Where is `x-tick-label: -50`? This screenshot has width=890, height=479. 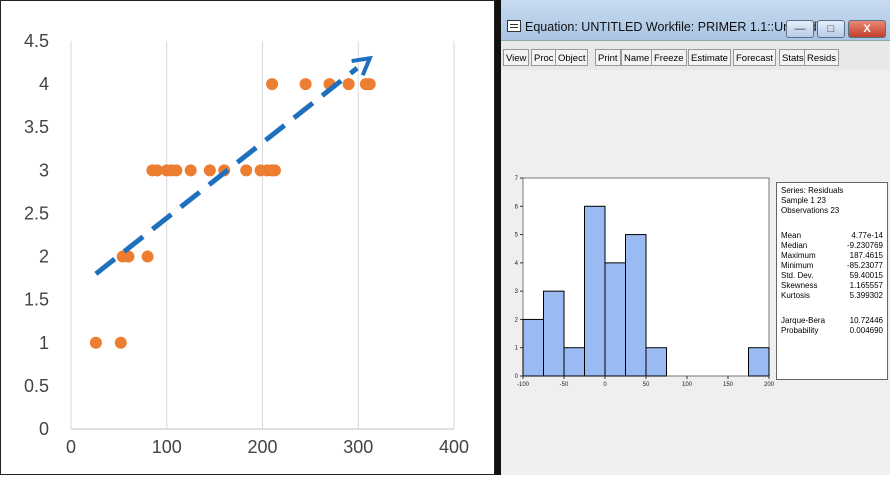 x-tick-label: -50 is located at coordinates (564, 385).